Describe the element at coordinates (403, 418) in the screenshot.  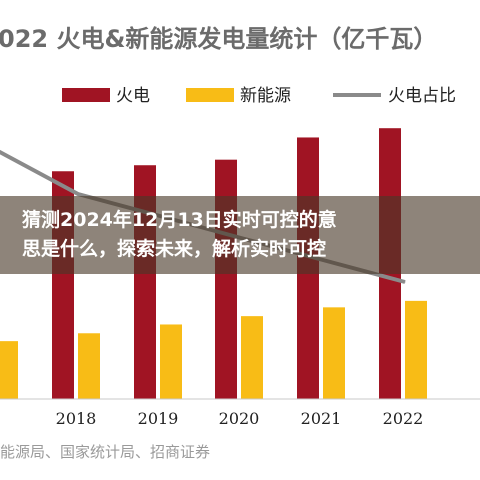
I see `x-tick-label-2022: 2022` at that location.